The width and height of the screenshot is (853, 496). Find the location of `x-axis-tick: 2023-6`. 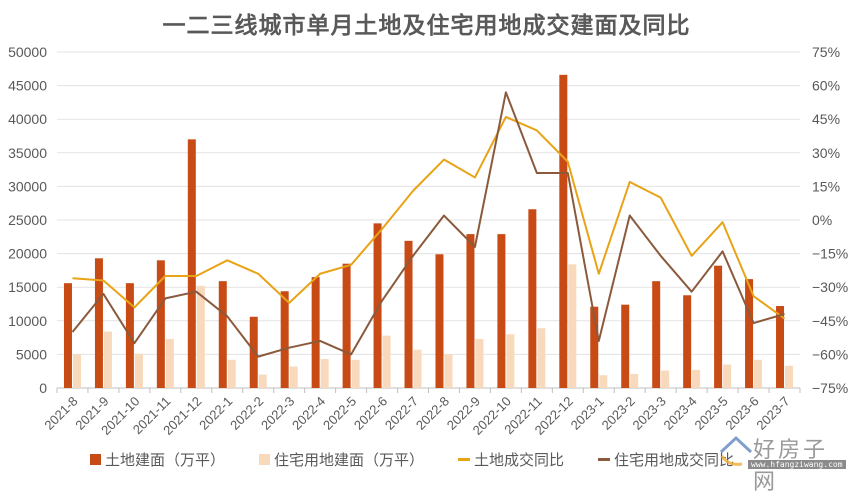

x-axis-tick: 2023-6 is located at coordinates (741, 413).